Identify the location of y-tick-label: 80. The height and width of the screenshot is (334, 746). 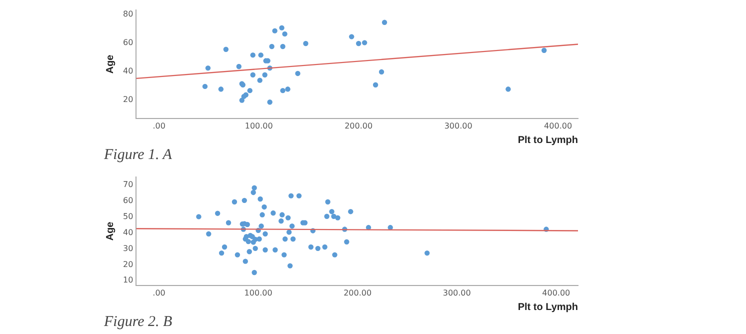
(128, 13).